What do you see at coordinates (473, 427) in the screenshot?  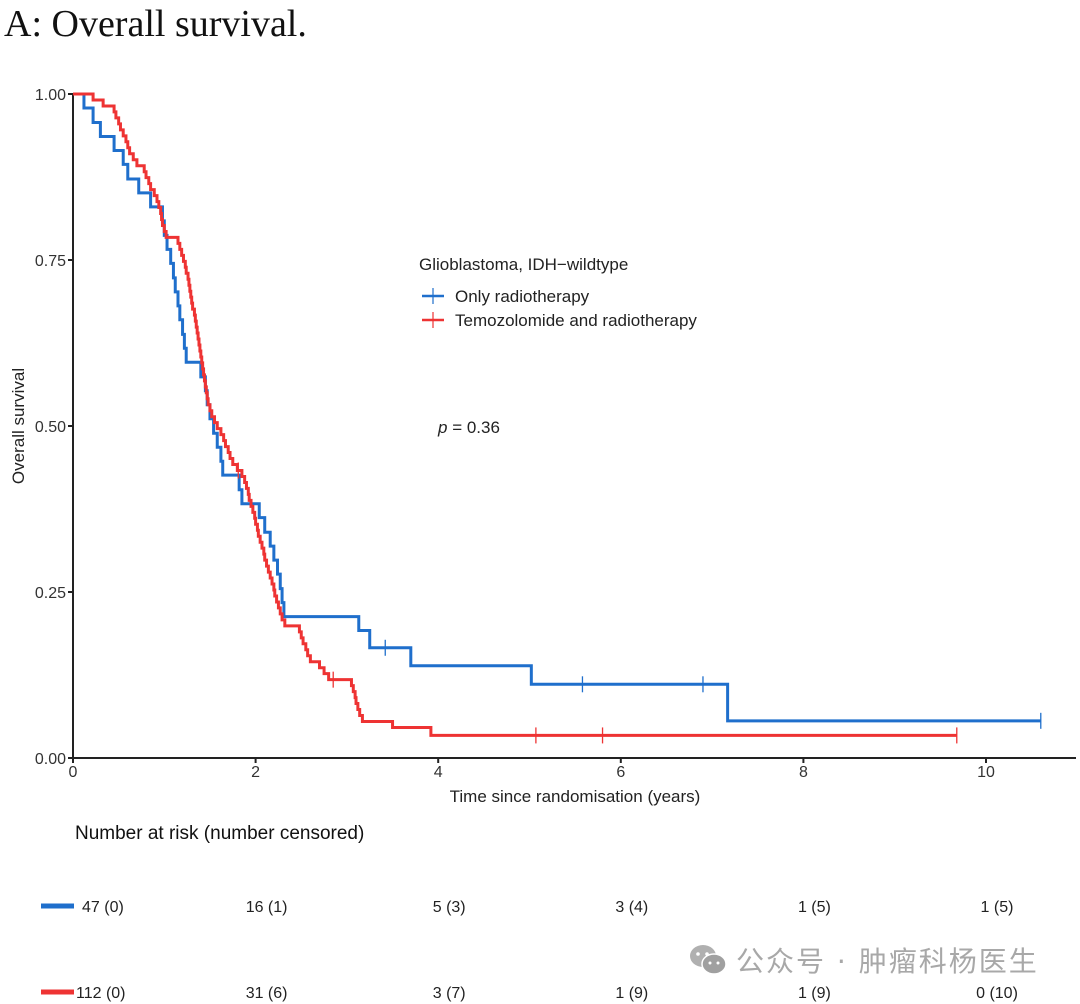 I see `p-value: = 0.36` at bounding box center [473, 427].